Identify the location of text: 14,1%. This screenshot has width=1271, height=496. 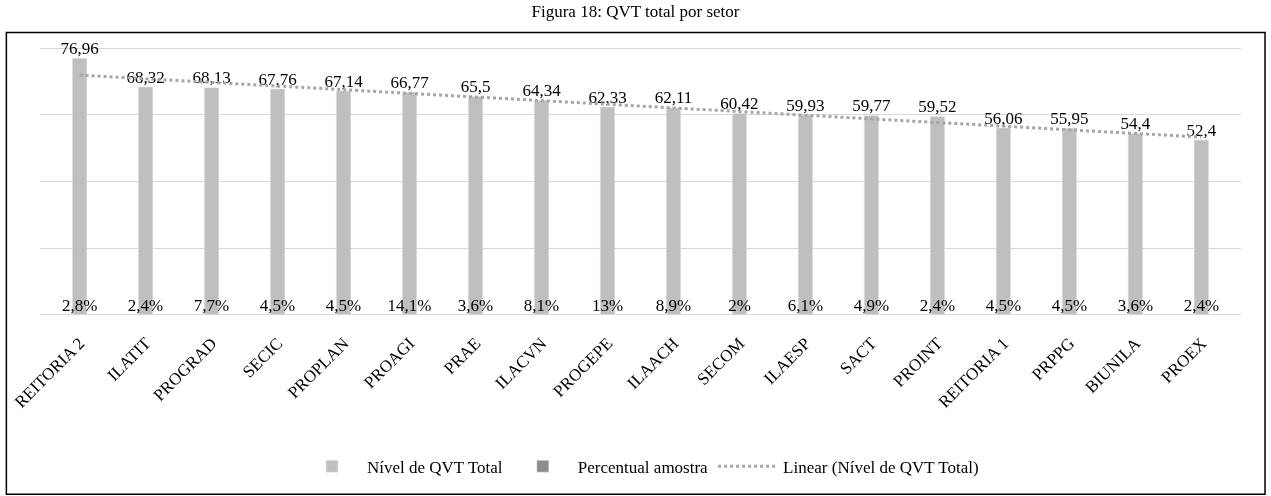
(409, 305).